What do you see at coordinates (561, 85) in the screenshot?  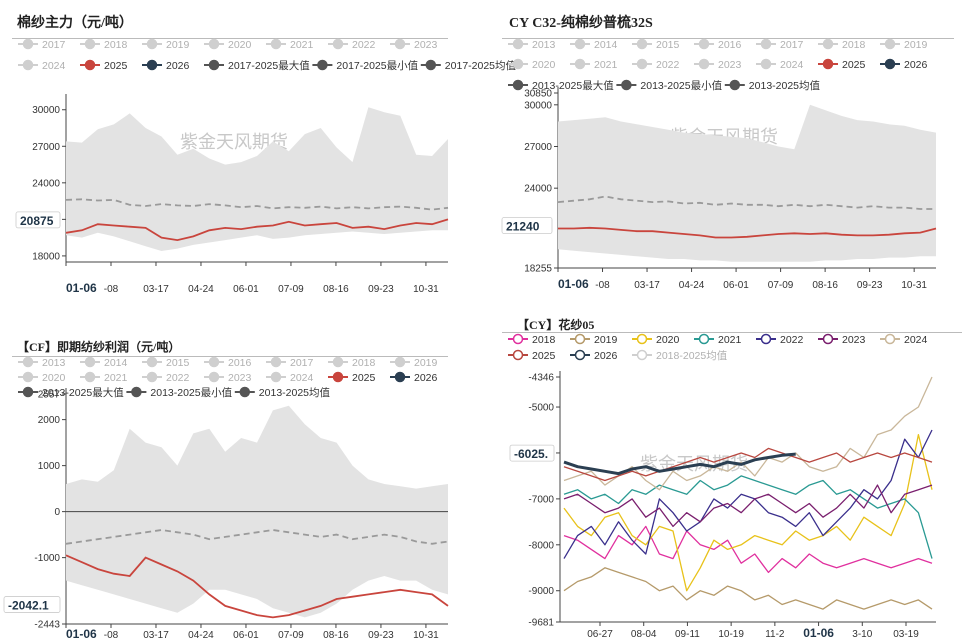 I see `legend-item-2013-2025最大值: 2013-2025最大值` at bounding box center [561, 85].